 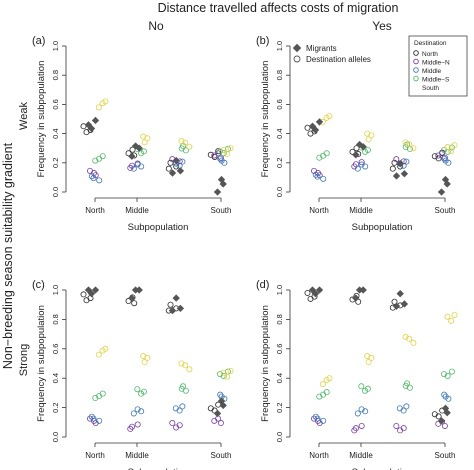 What do you see at coordinates (382, 468) in the screenshot?
I see `x-axis-label: Subpopulation` at bounding box center [382, 468].